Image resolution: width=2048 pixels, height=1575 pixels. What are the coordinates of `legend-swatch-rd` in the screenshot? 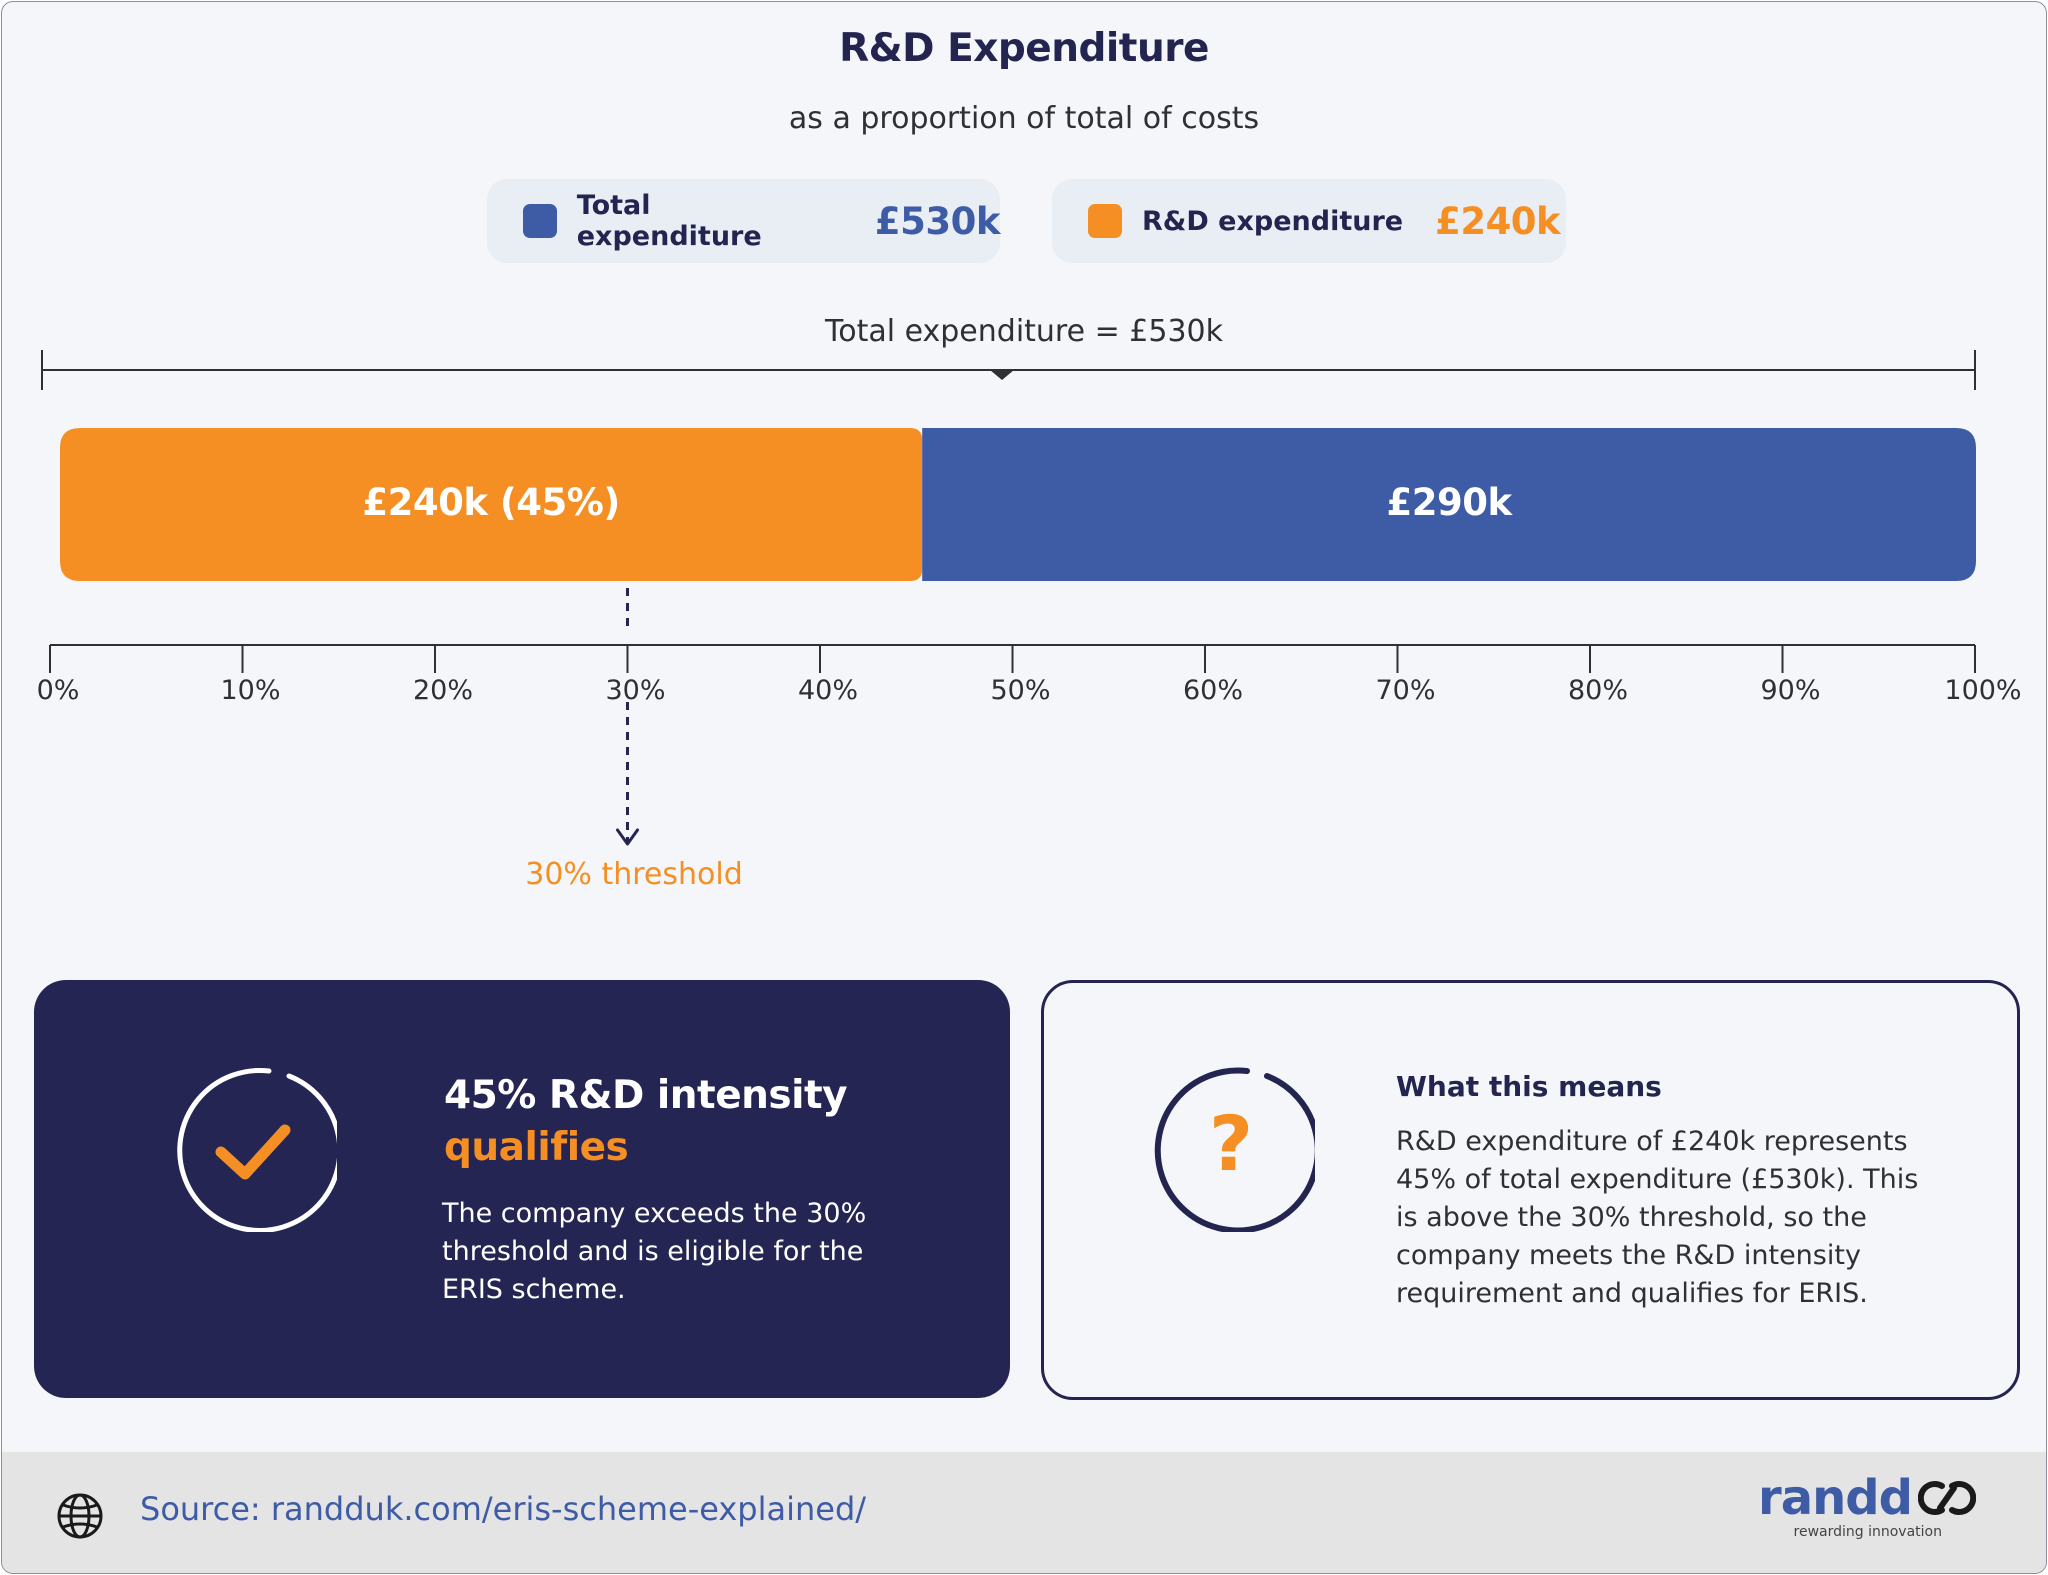 It's located at (1105, 221).